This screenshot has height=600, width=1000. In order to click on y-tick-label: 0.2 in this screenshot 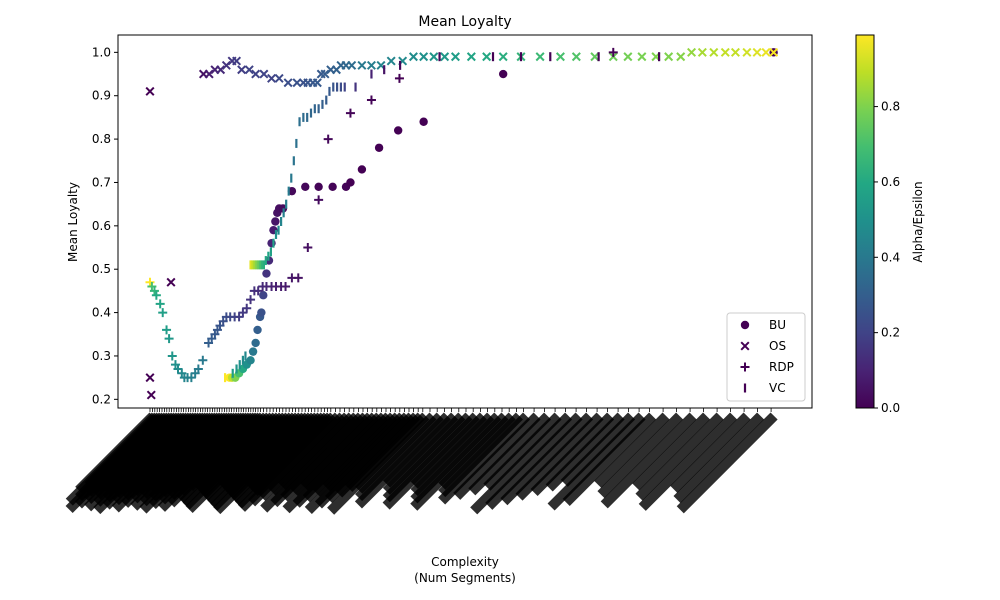, I will do `click(101, 399)`.